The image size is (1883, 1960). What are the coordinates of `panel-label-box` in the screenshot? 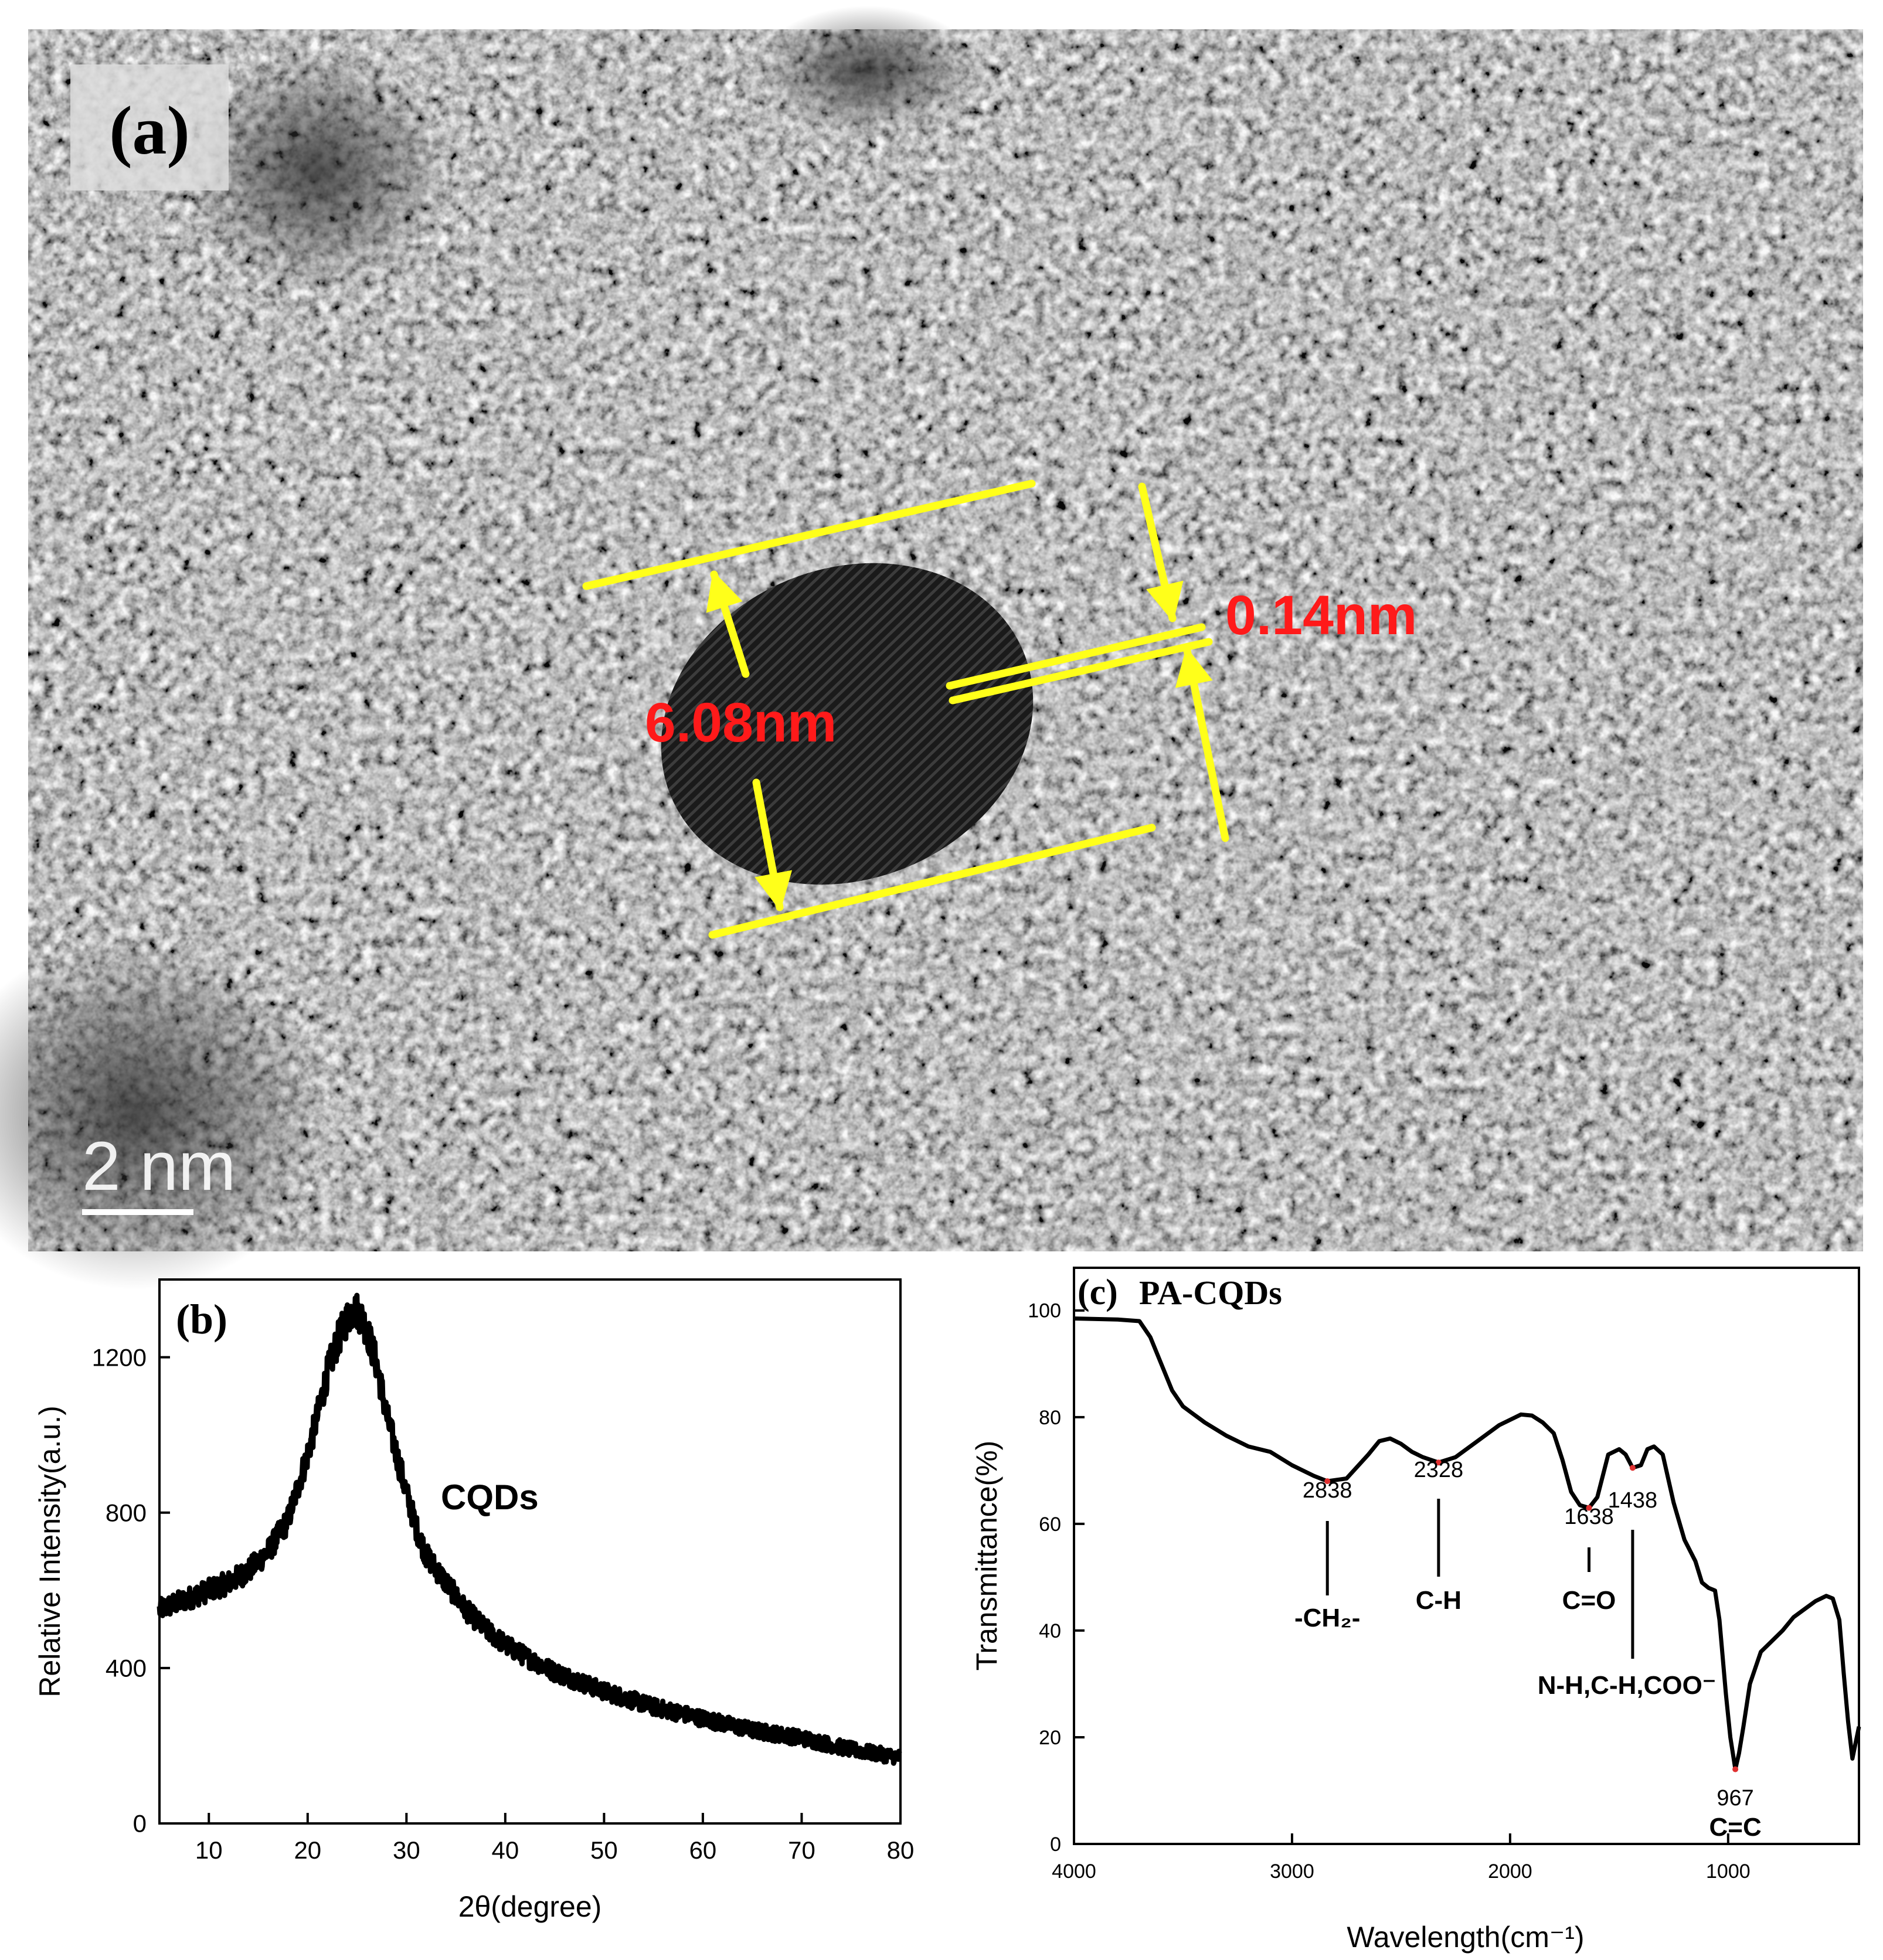 It's located at (149, 127).